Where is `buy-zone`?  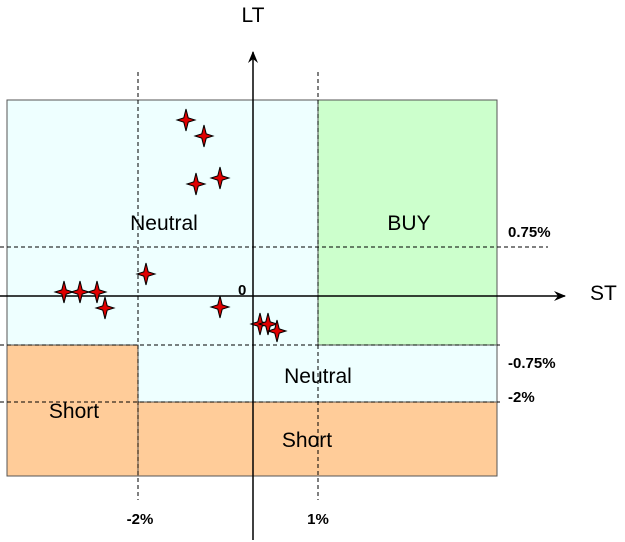 buy-zone is located at coordinates (407, 222).